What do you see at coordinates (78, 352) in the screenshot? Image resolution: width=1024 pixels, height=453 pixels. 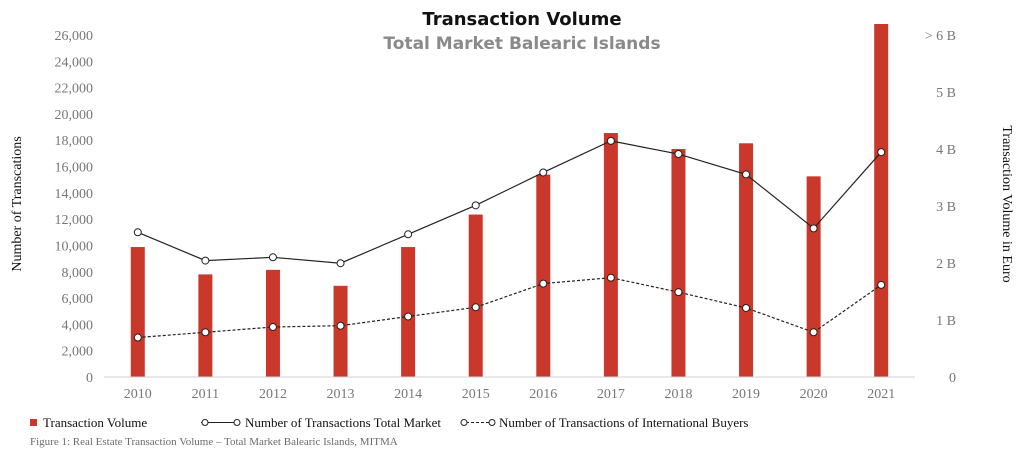 I see `left-tick-label: 2,000` at bounding box center [78, 352].